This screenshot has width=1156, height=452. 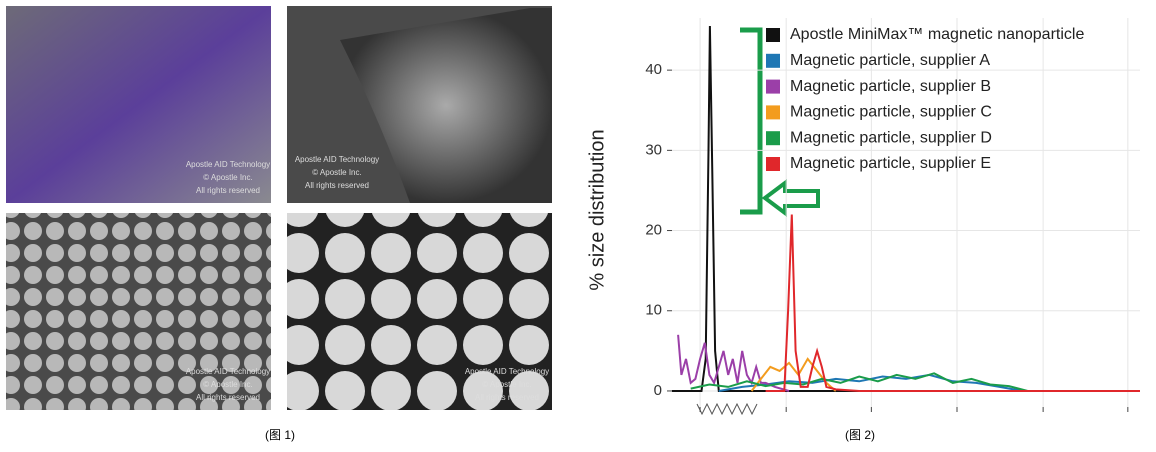 I want to click on caption: (图 1), so click(x=280, y=435).